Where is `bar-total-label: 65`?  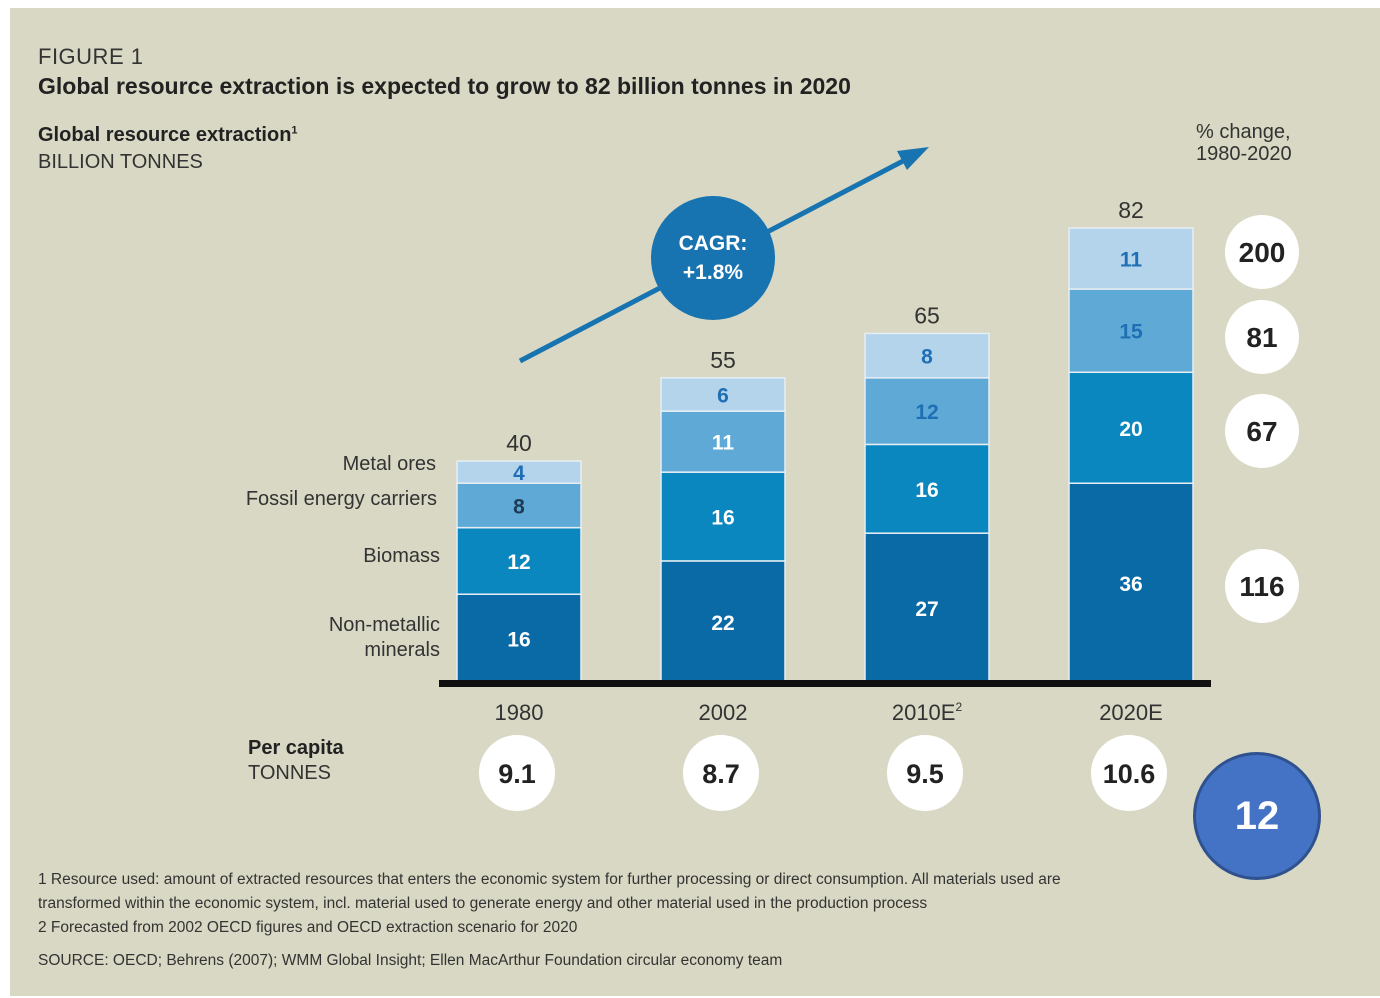
bar-total-label: 65 is located at coordinates (927, 315).